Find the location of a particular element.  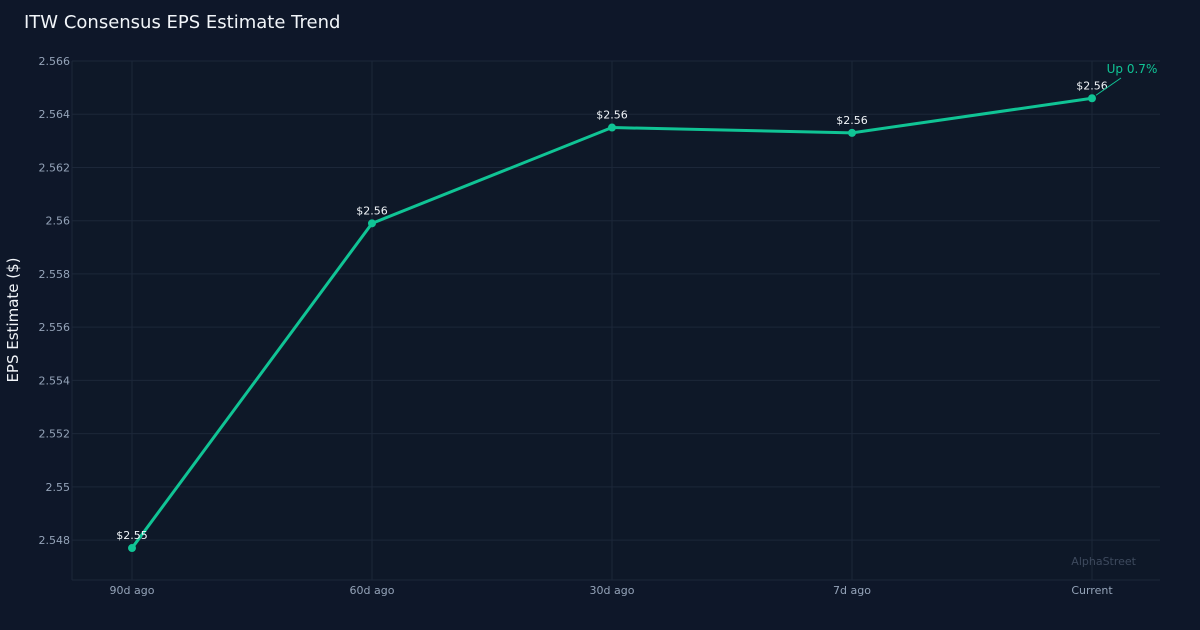

data-label: $2.55 is located at coordinates (132, 535).